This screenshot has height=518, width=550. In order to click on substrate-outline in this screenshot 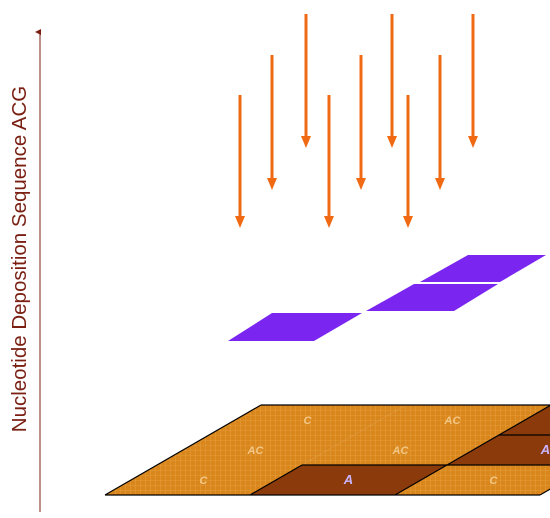, I will do `click(183, 450)`.